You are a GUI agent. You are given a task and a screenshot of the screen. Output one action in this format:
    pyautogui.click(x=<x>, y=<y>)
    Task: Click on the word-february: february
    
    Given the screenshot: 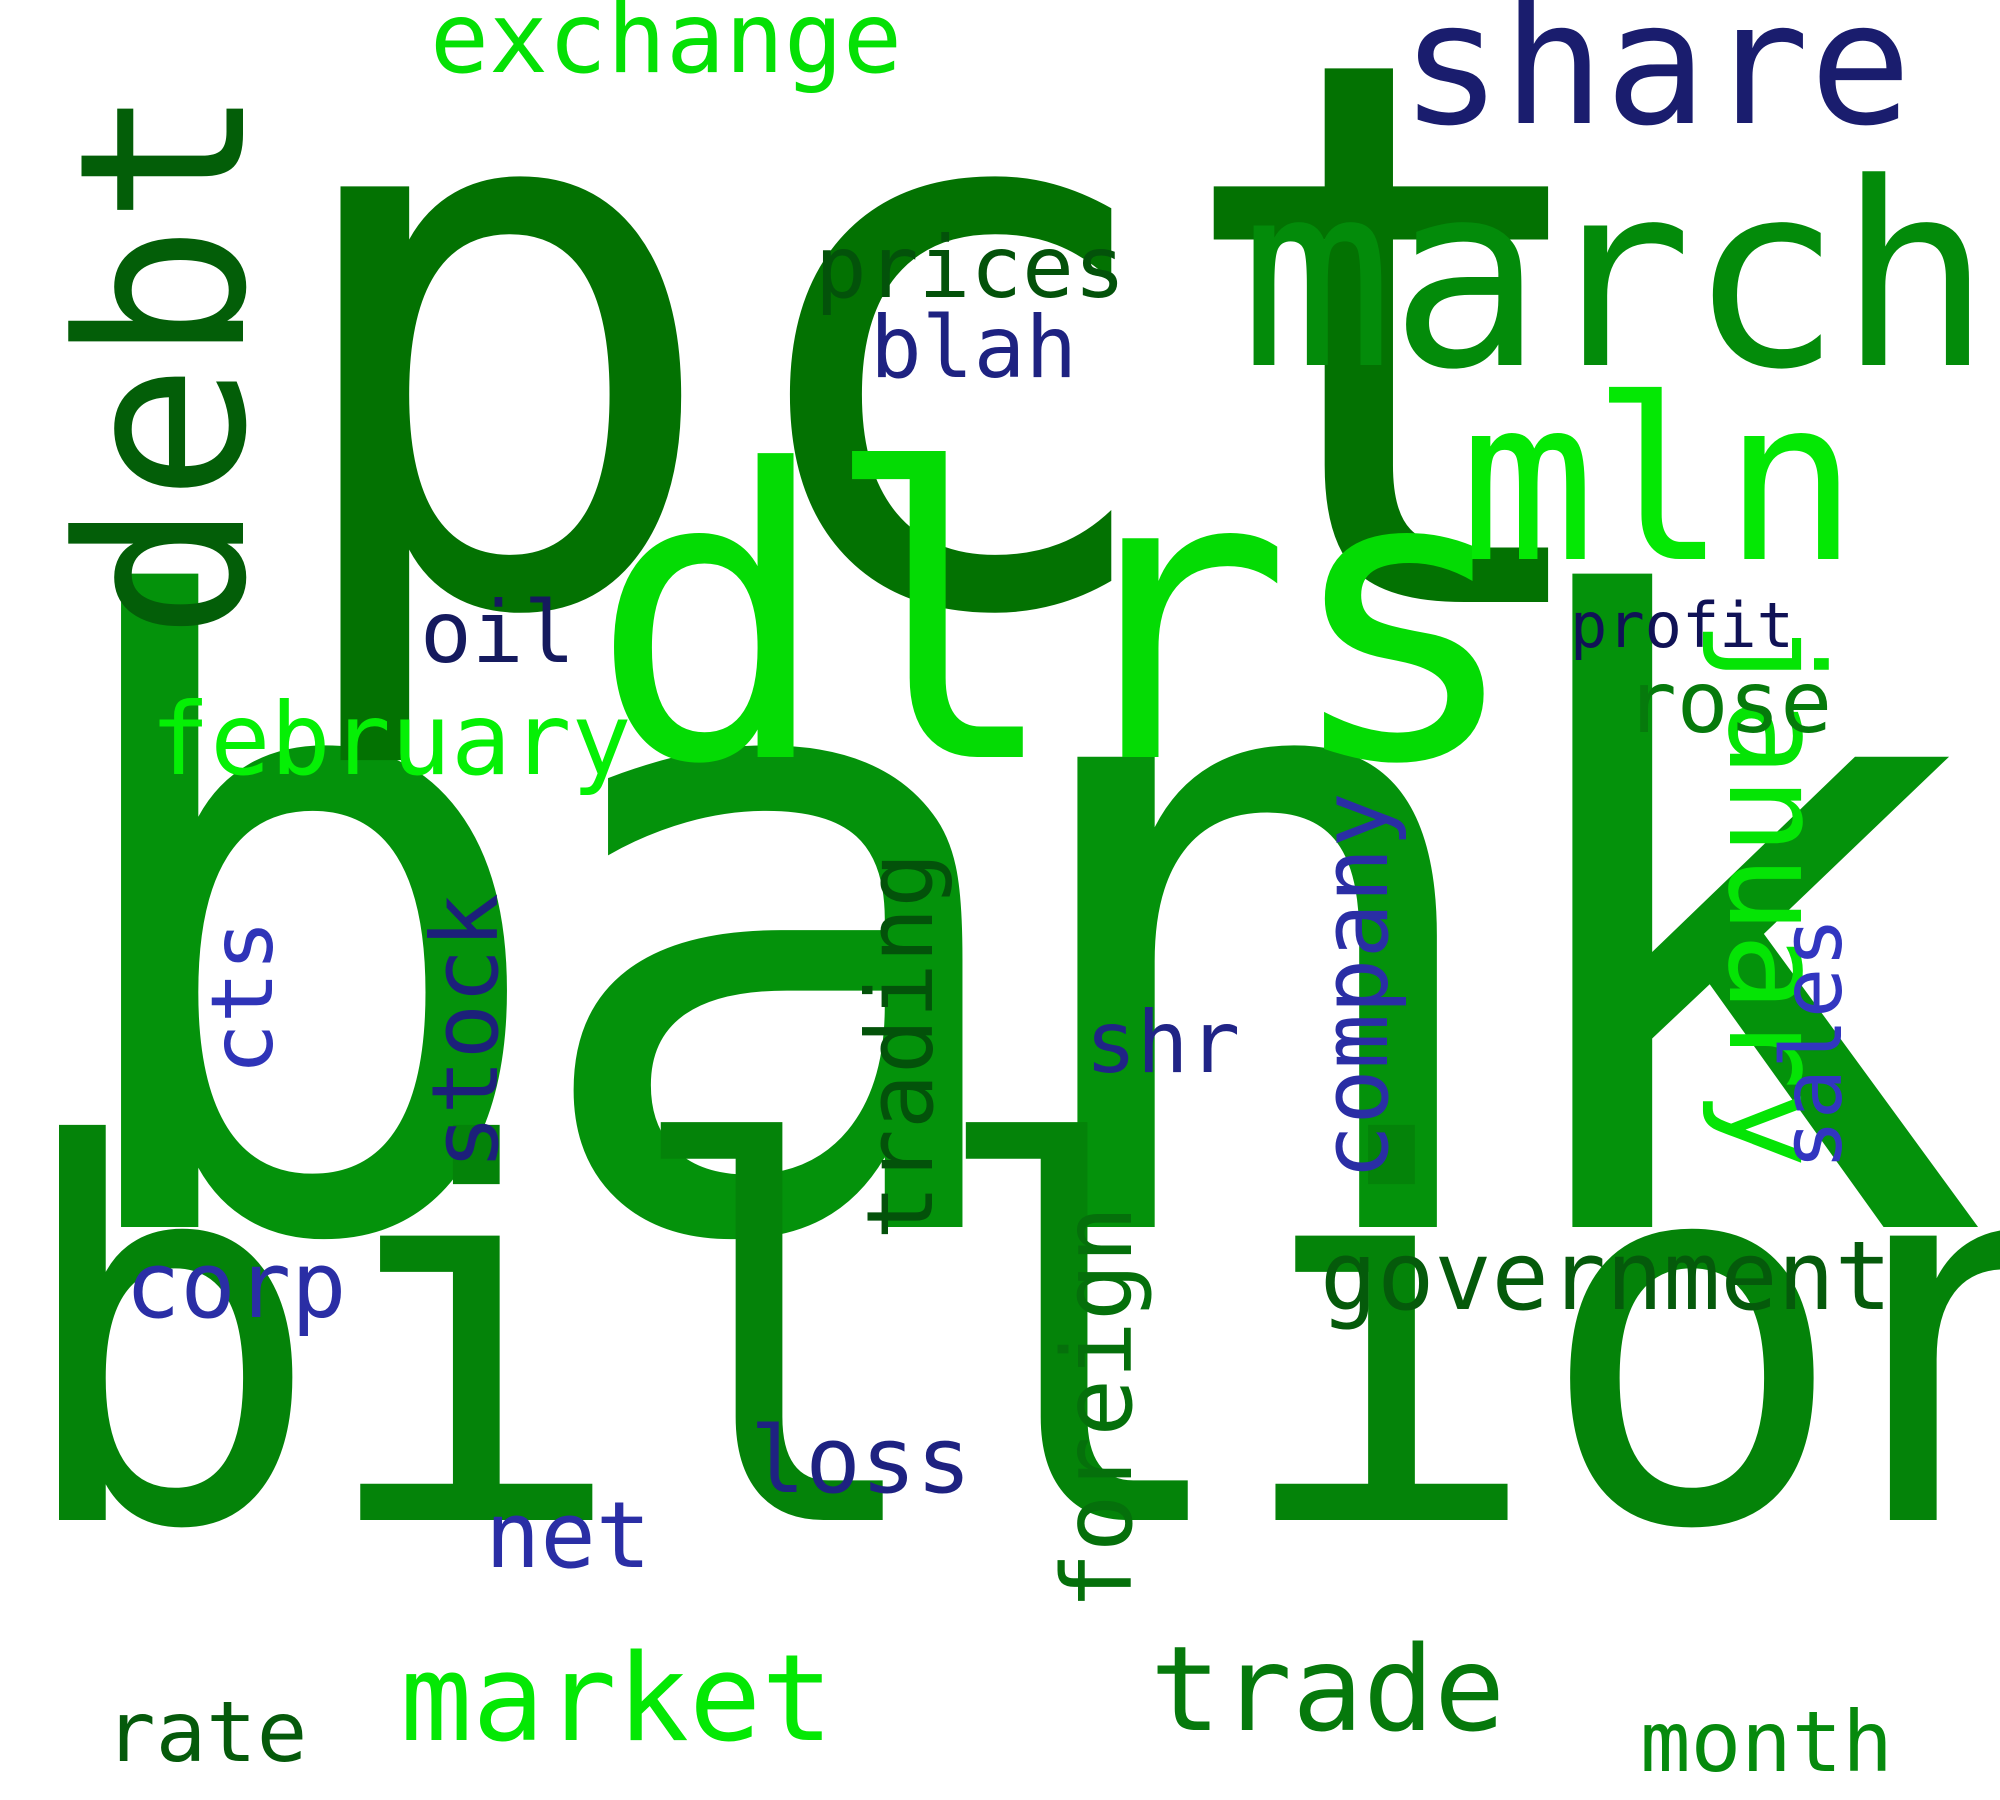 What is the action you would take?
    pyautogui.click(x=391, y=739)
    